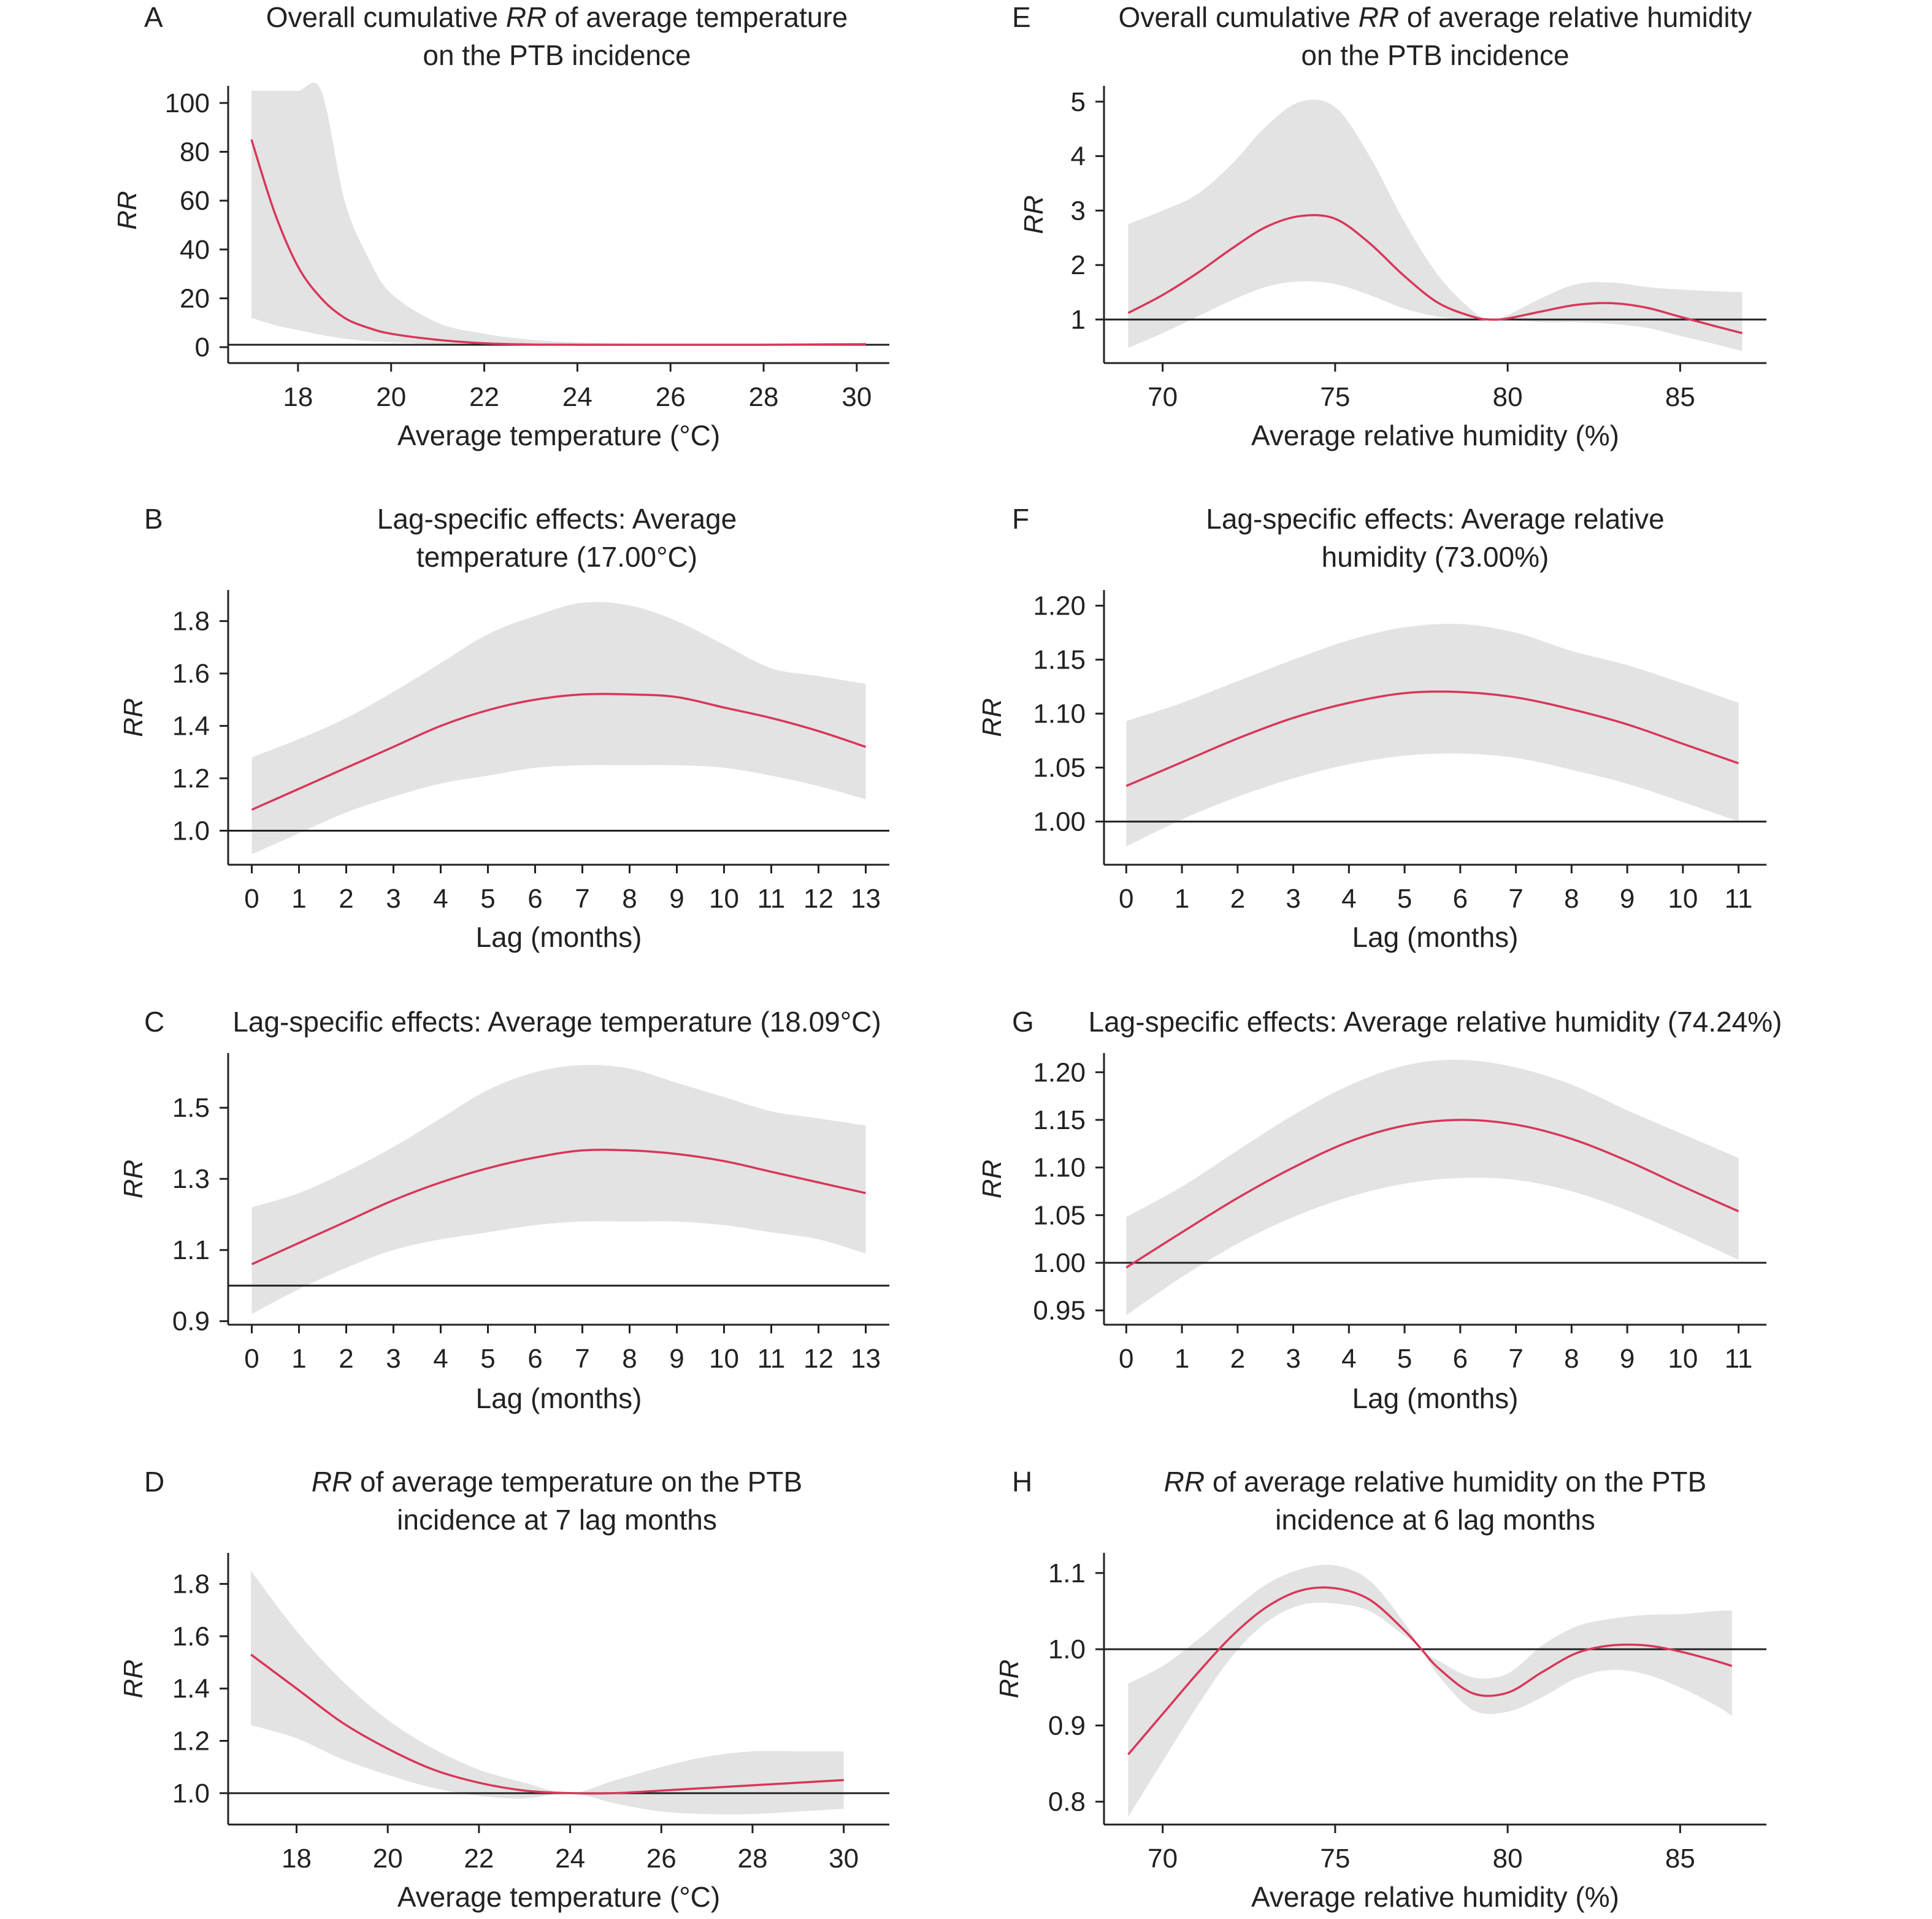 The image size is (1932, 1919). What do you see at coordinates (866, 899) in the screenshot?
I see `x-tick-label: 13` at bounding box center [866, 899].